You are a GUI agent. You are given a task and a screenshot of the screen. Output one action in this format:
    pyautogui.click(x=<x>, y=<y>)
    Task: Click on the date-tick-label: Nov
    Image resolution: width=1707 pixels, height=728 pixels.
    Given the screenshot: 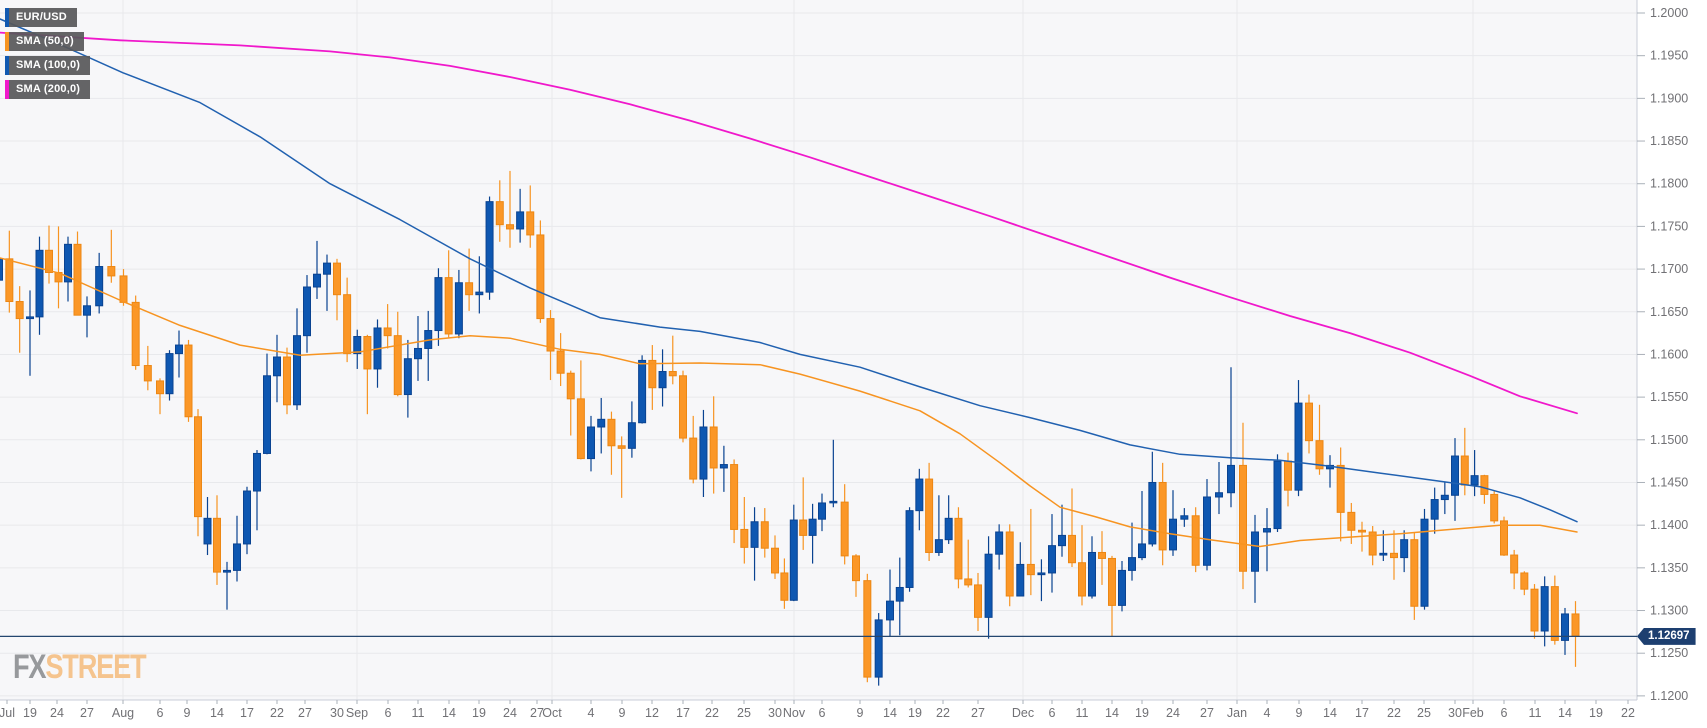 What is the action you would take?
    pyautogui.click(x=794, y=713)
    